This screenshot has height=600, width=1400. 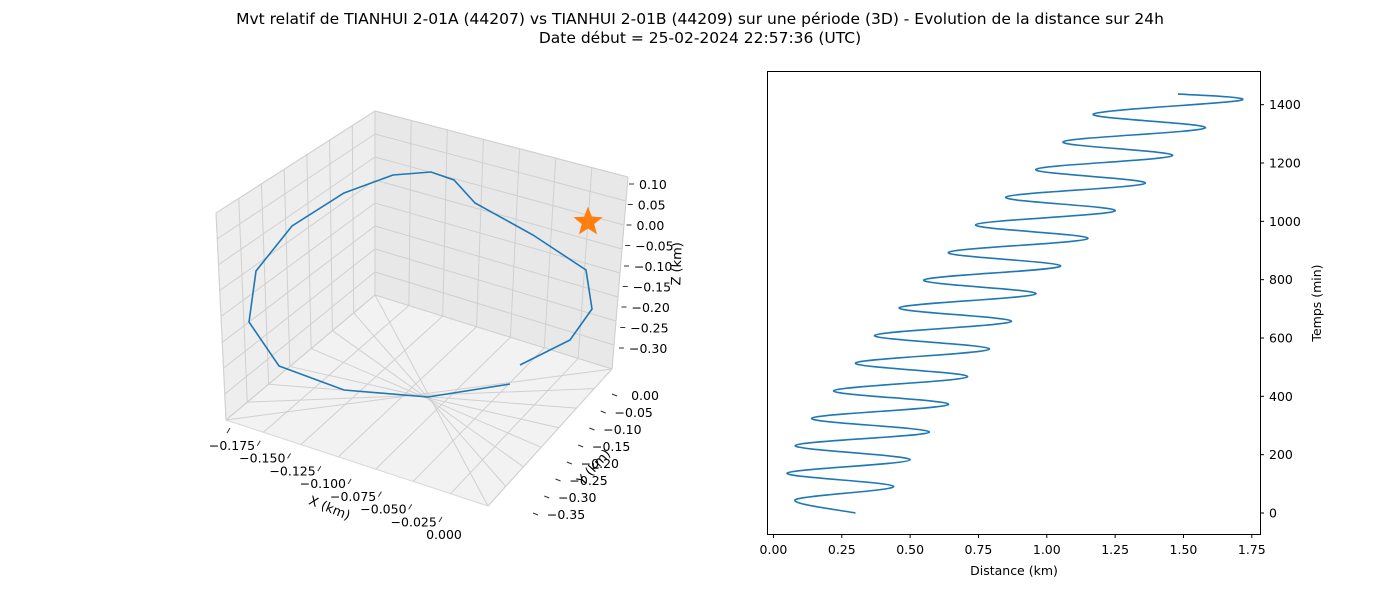 I want to click on y-axis-ticks: 0 200 400 600 800 1000 1200 1400, so click(x=1280, y=309).